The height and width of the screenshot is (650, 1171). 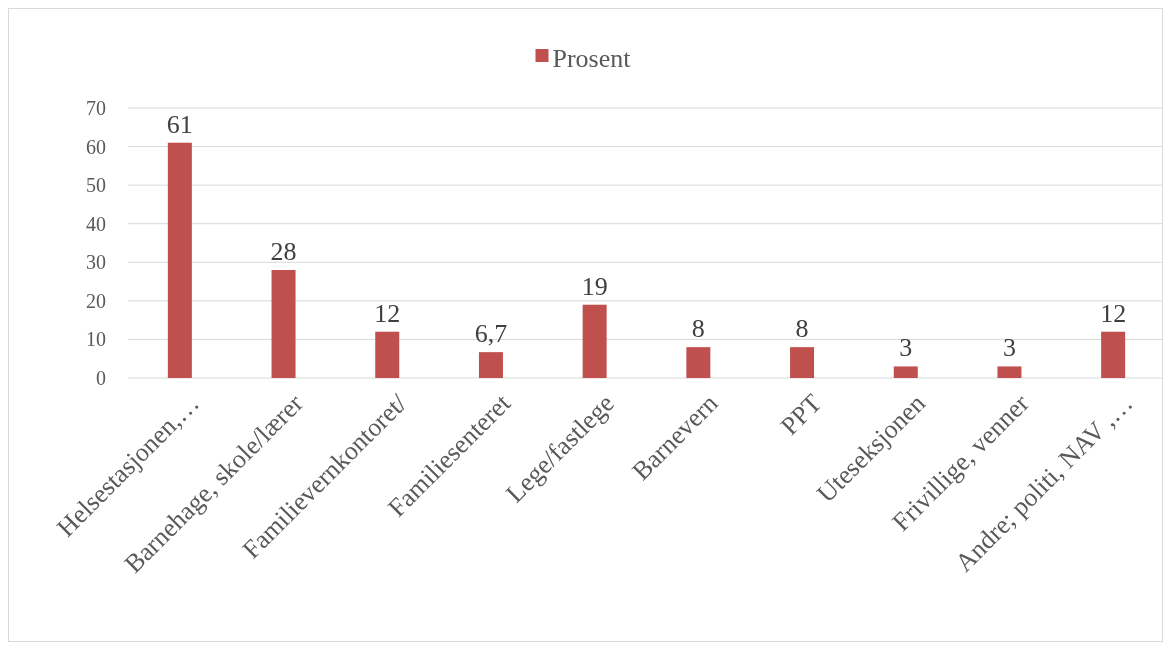 What do you see at coordinates (96, 185) in the screenshot?
I see `y-tick-label: 50` at bounding box center [96, 185].